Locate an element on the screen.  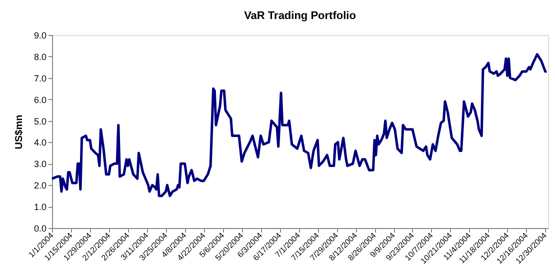
y-tick-label: 2.0 is located at coordinates (40, 185).